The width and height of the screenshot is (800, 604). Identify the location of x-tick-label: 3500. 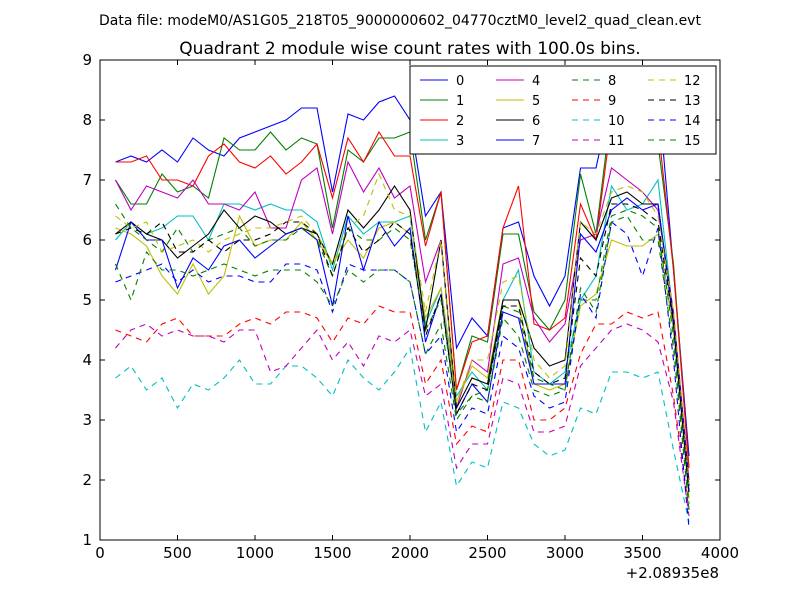
(642, 553).